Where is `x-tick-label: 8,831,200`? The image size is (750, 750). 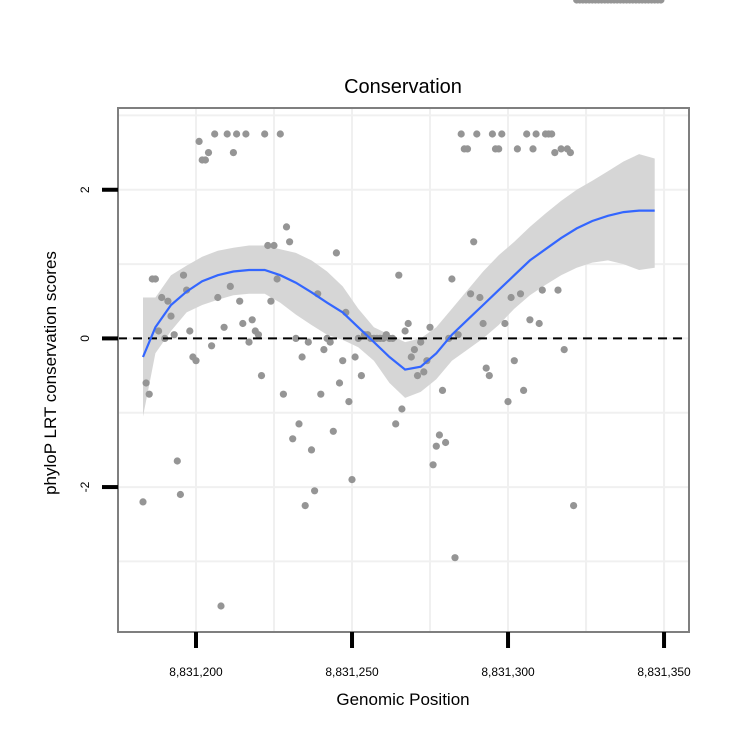
x-tick-label: 8,831,200 is located at coordinates (196, 672).